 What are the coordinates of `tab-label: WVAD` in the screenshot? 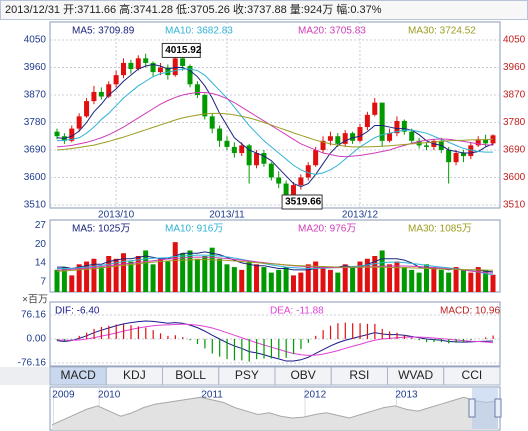 It's located at (415, 375).